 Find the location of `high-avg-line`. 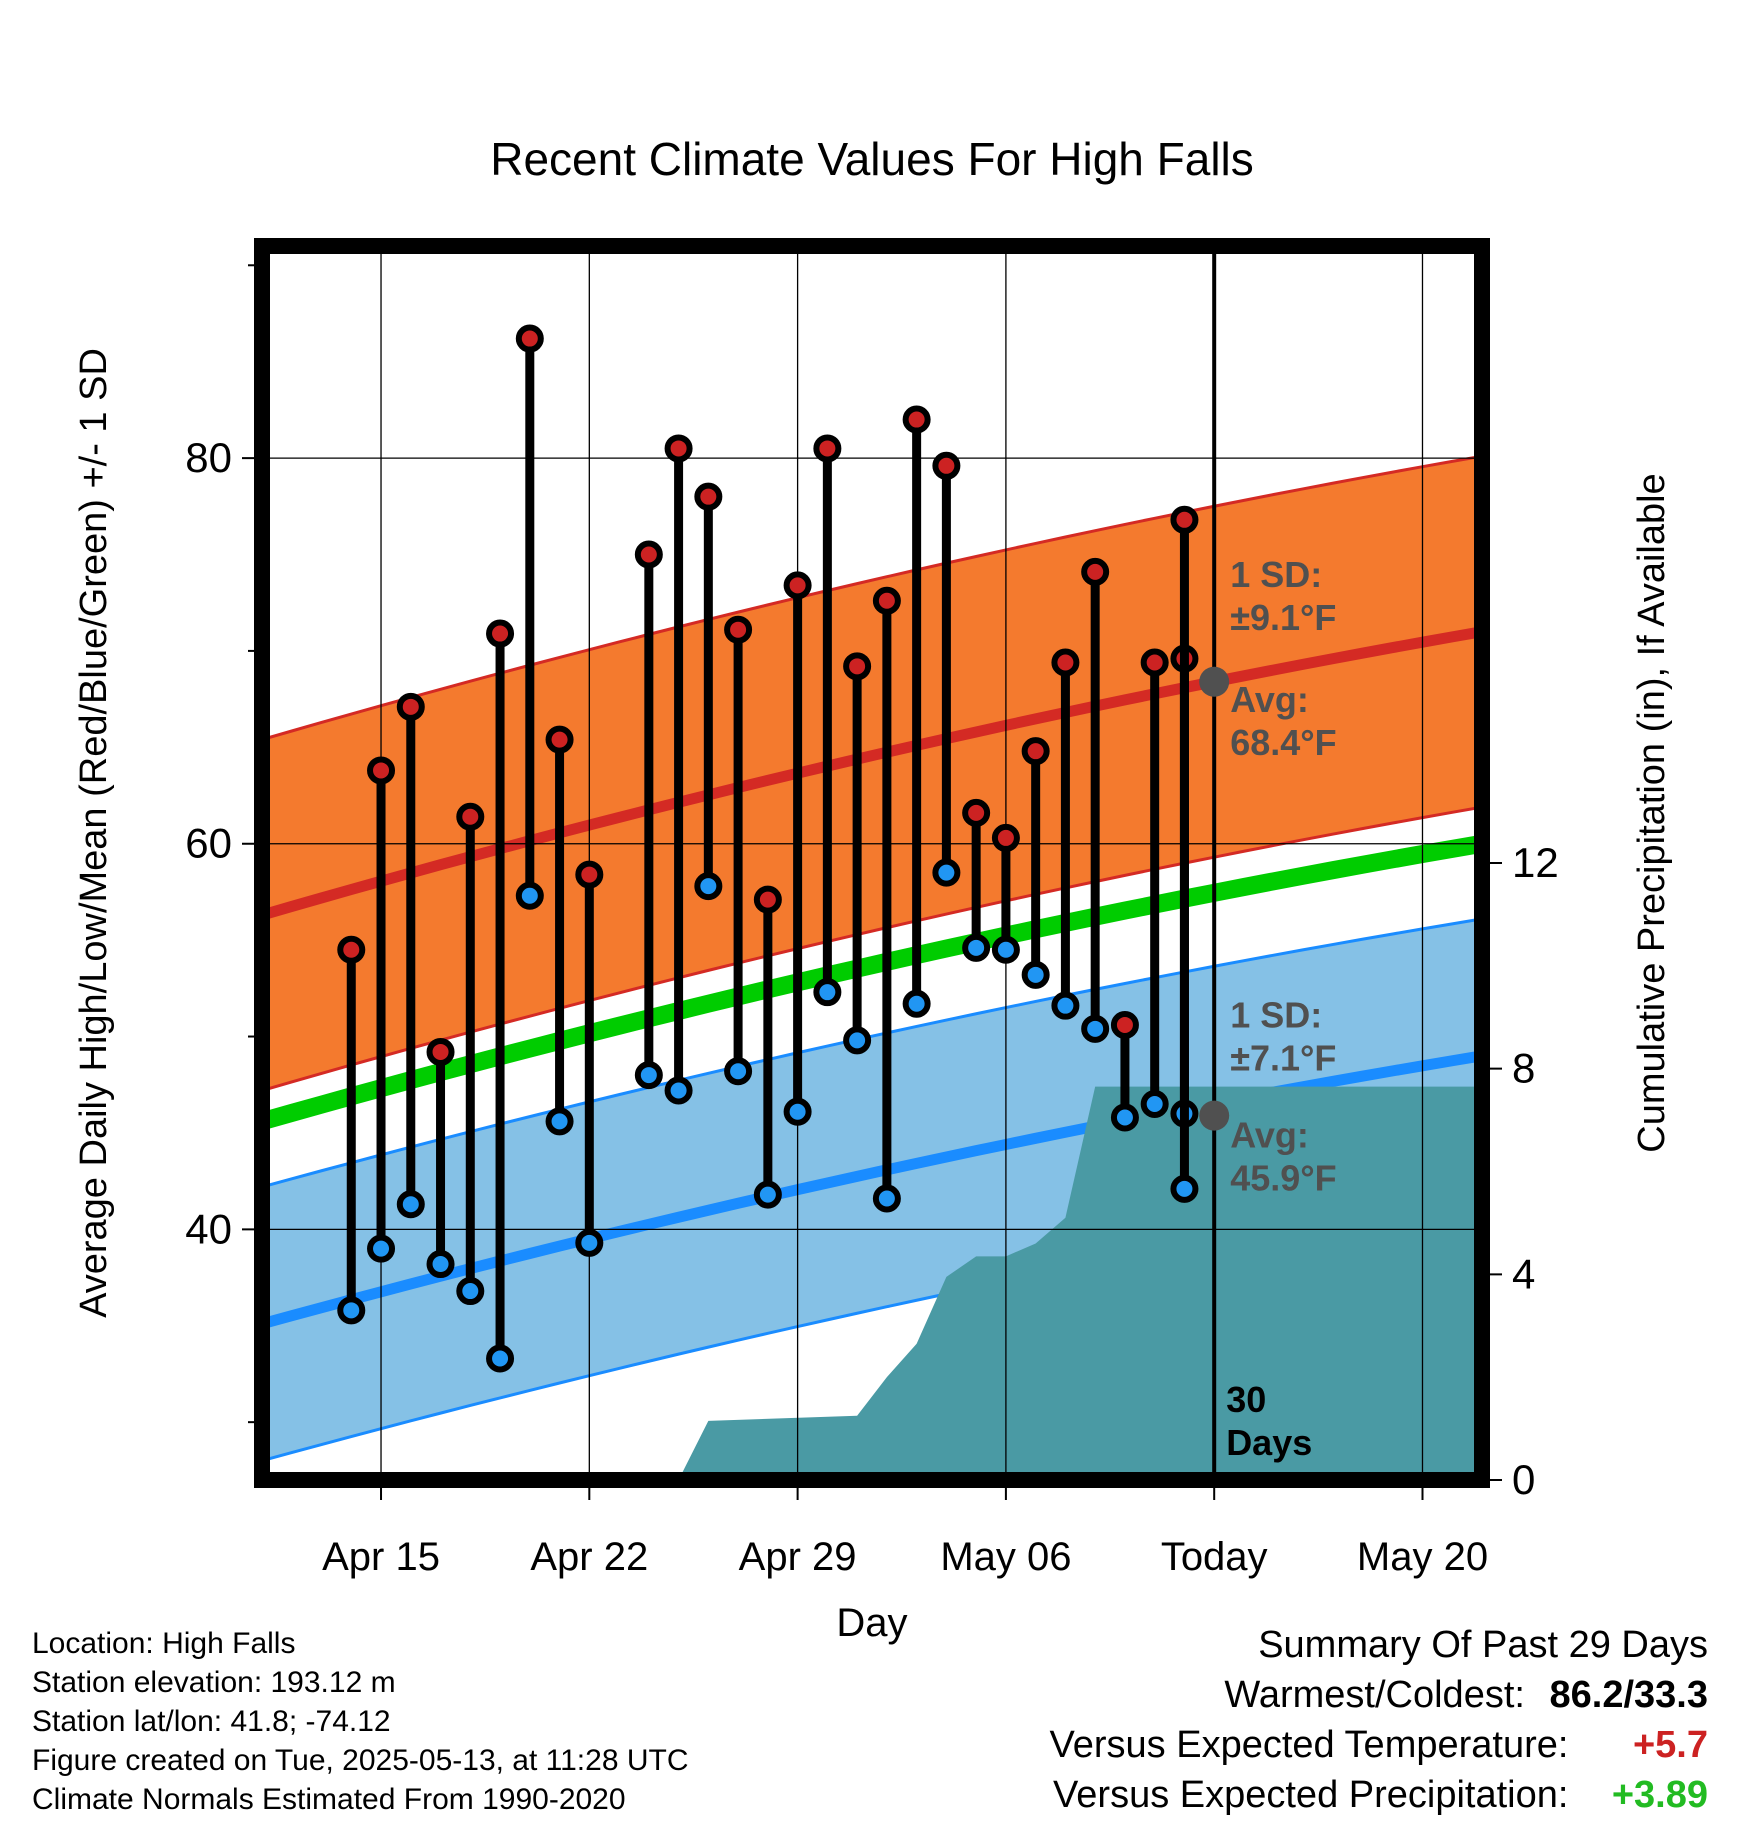

high-avg-line is located at coordinates (872, 773).